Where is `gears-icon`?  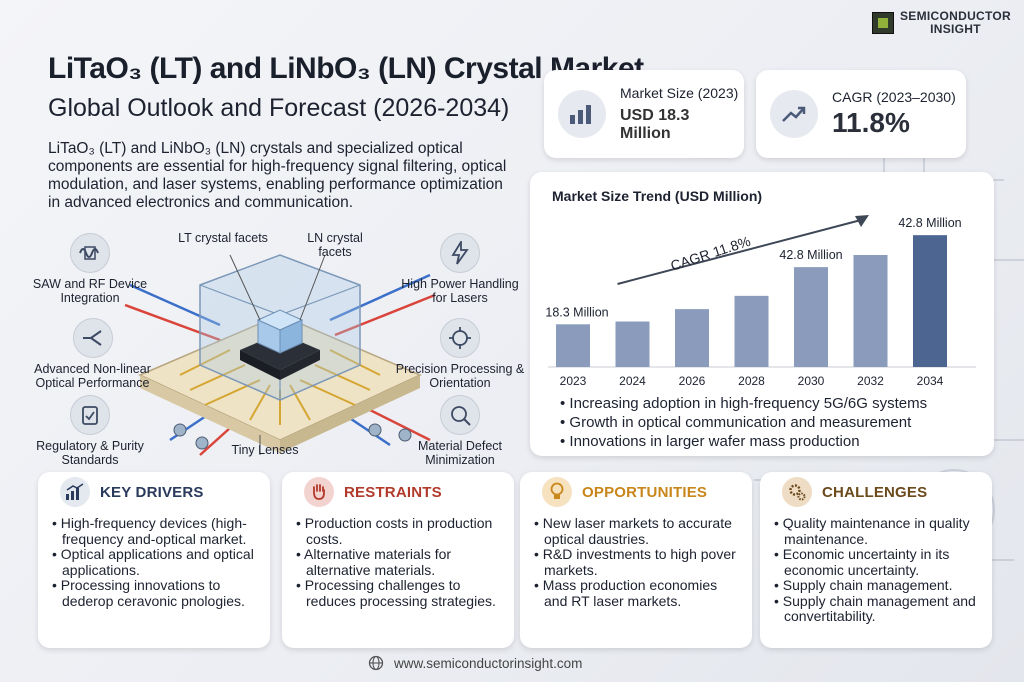
gears-icon is located at coordinates (797, 492).